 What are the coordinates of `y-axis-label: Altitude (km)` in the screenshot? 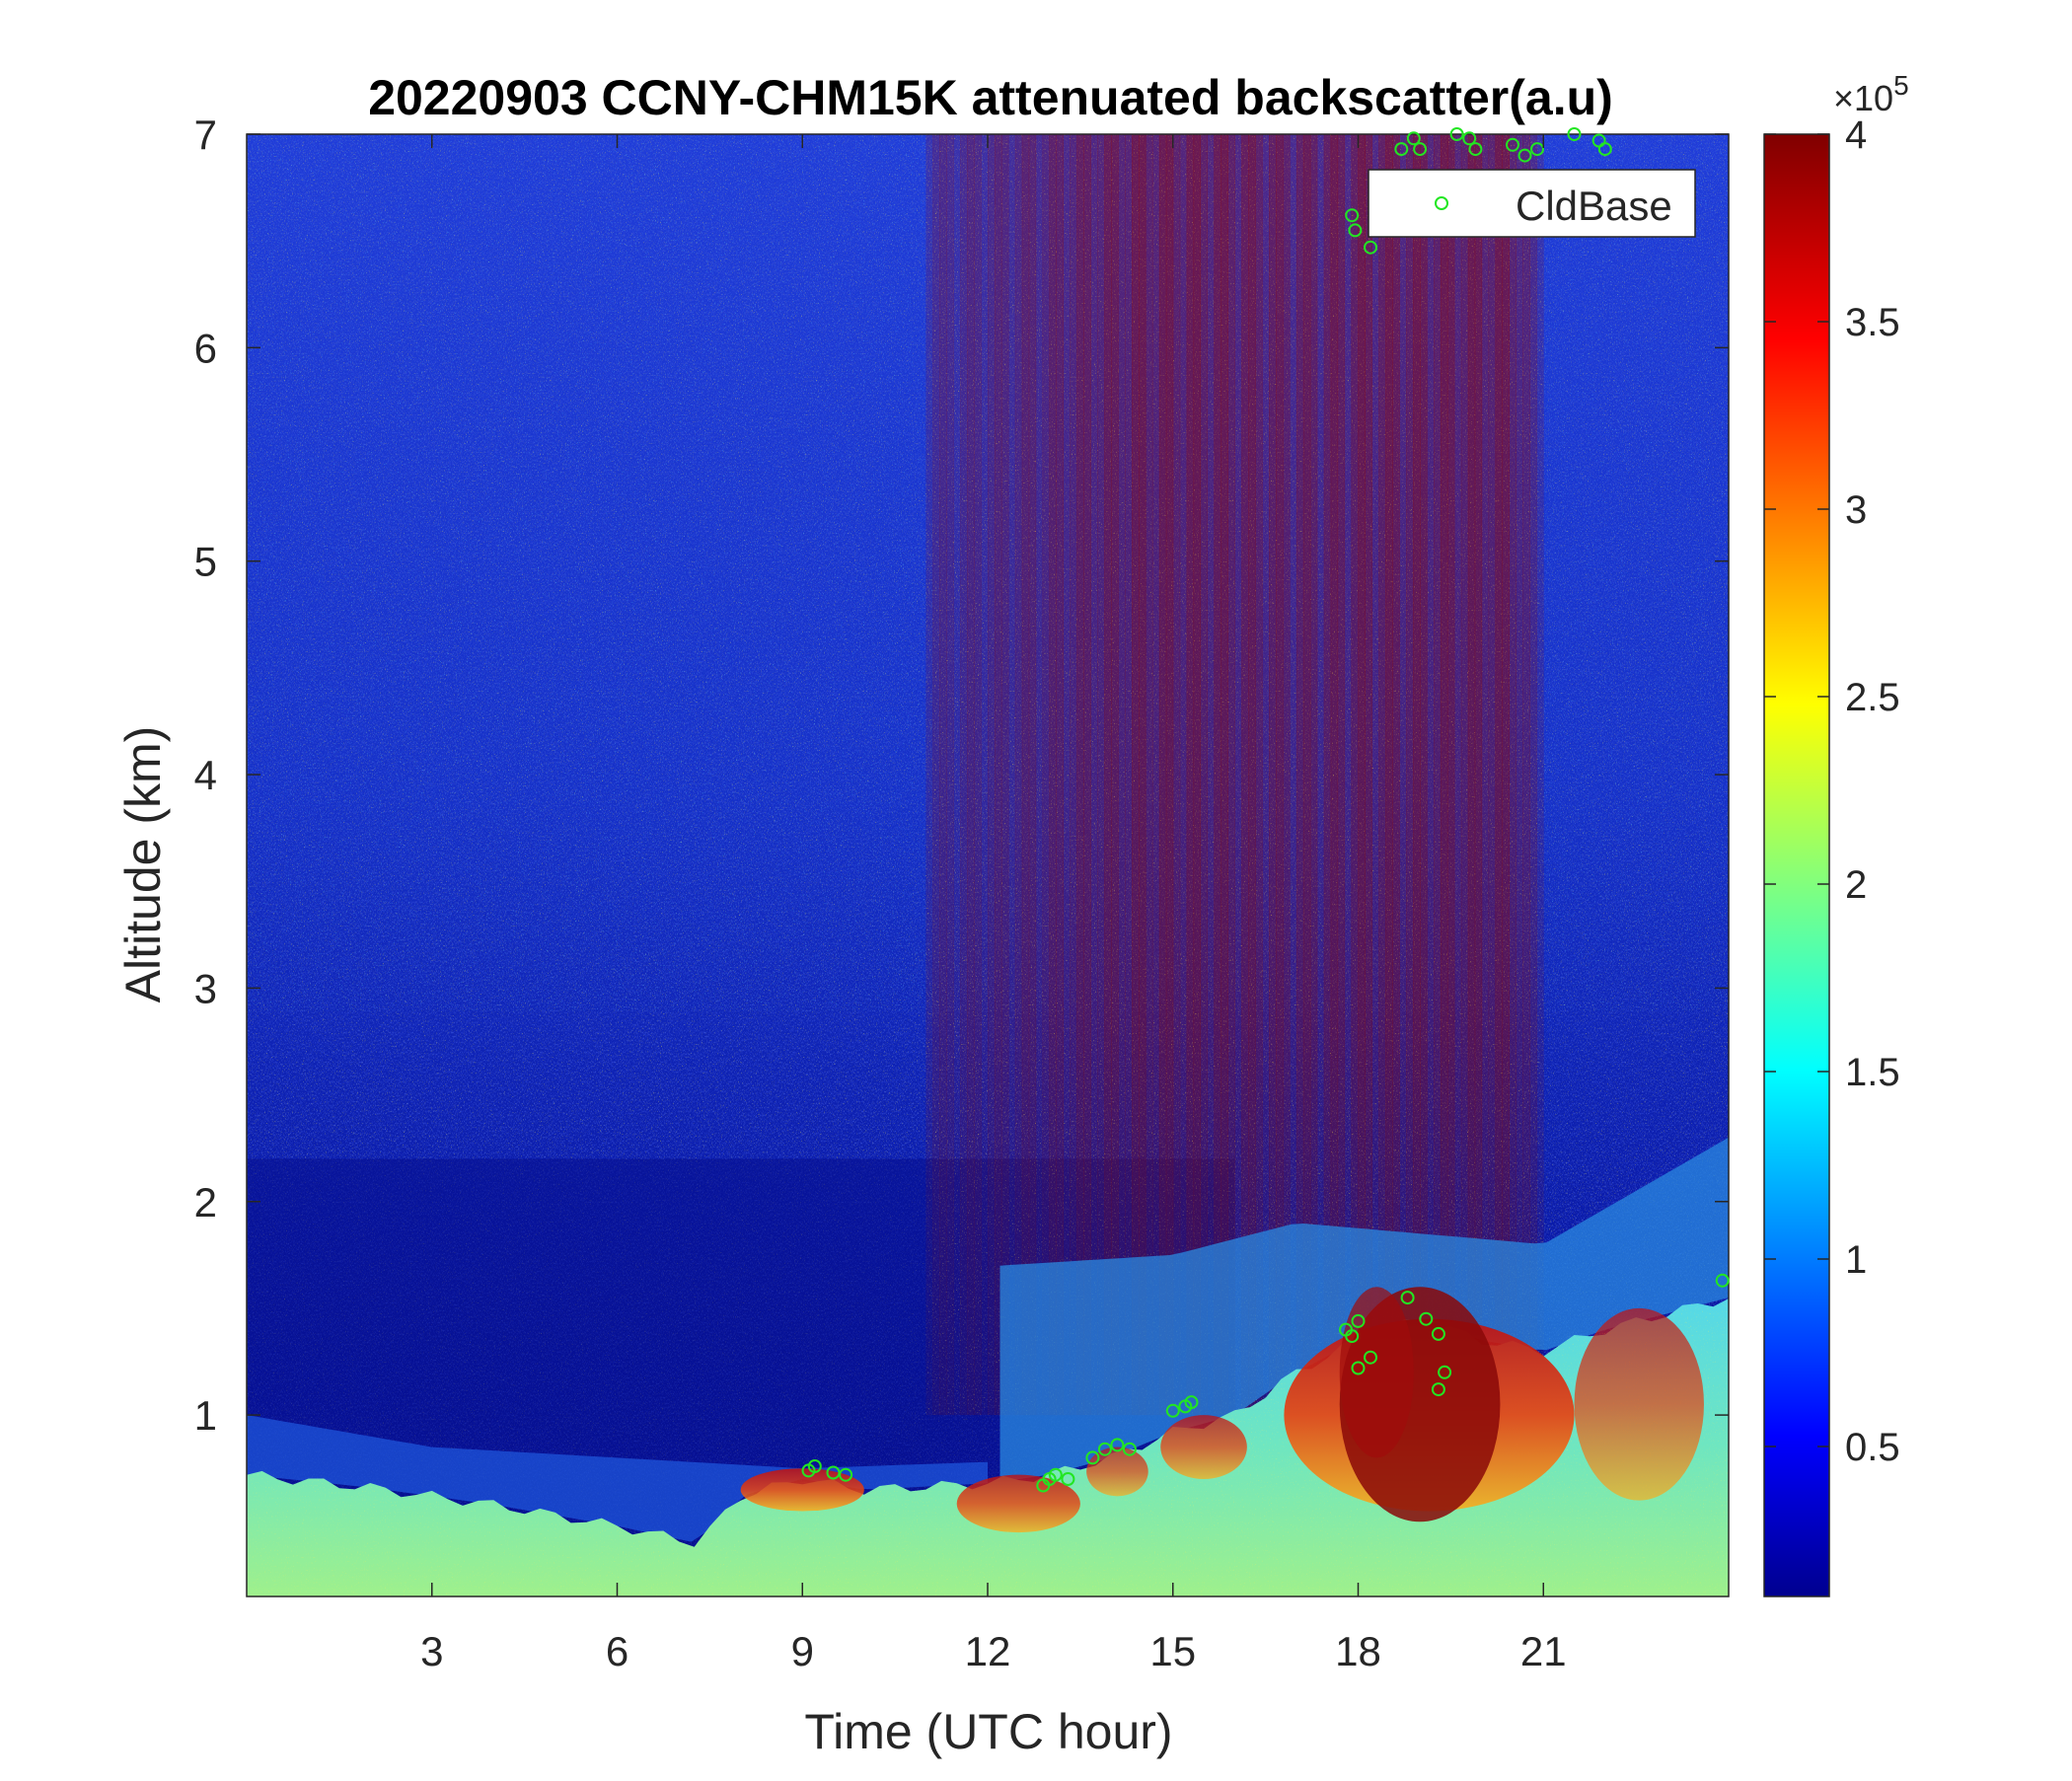 It's located at (143, 865).